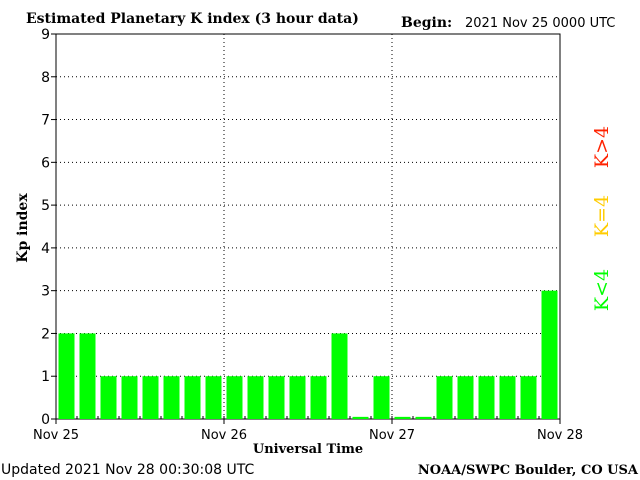 Image resolution: width=640 pixels, height=480 pixels. What do you see at coordinates (45, 78) in the screenshot?
I see `y-tick-label: 8` at bounding box center [45, 78].